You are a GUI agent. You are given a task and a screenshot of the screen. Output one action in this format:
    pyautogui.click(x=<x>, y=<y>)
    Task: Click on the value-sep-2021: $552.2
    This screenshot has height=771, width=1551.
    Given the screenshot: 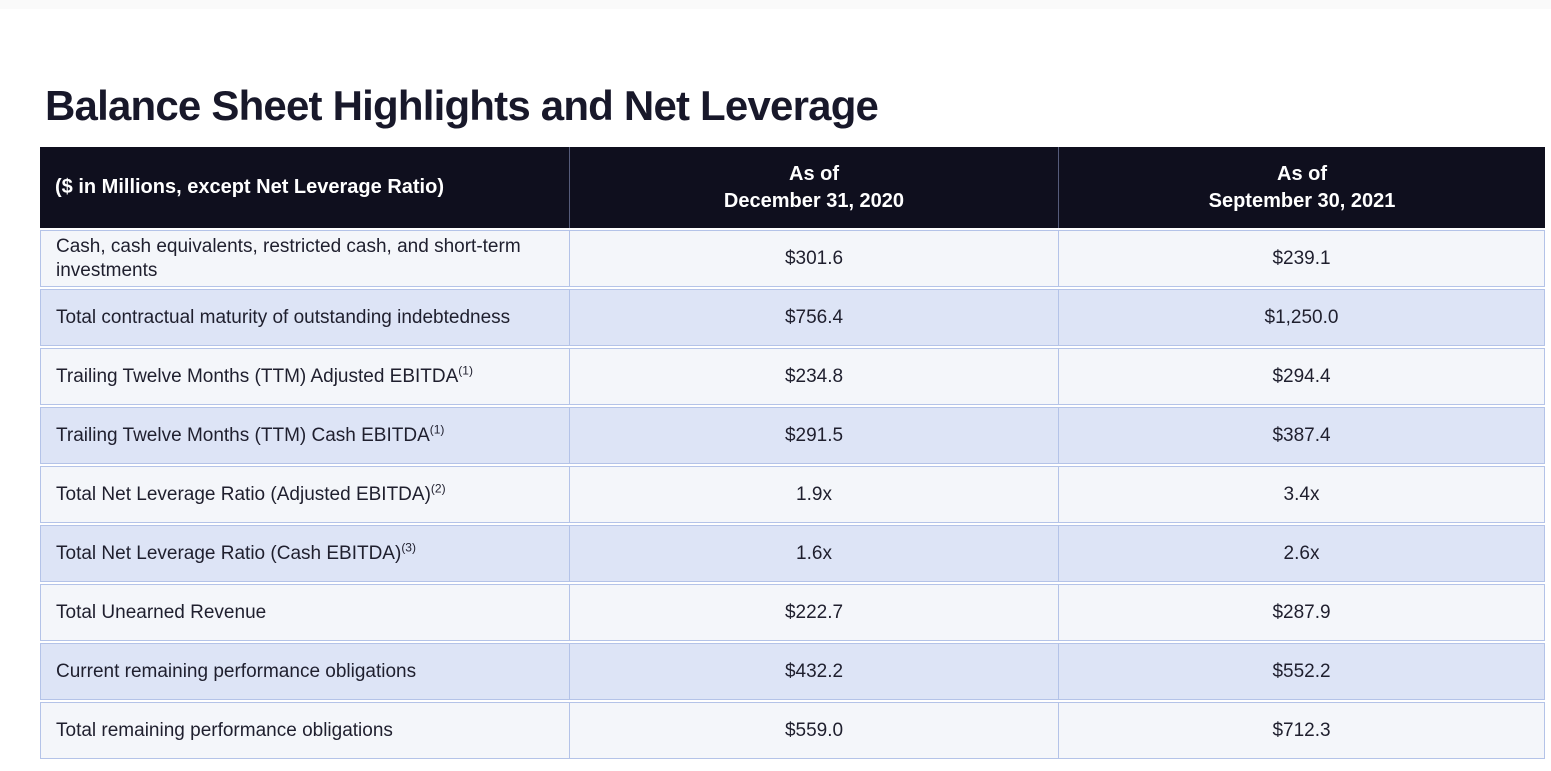 What is the action you would take?
    pyautogui.click(x=1302, y=671)
    